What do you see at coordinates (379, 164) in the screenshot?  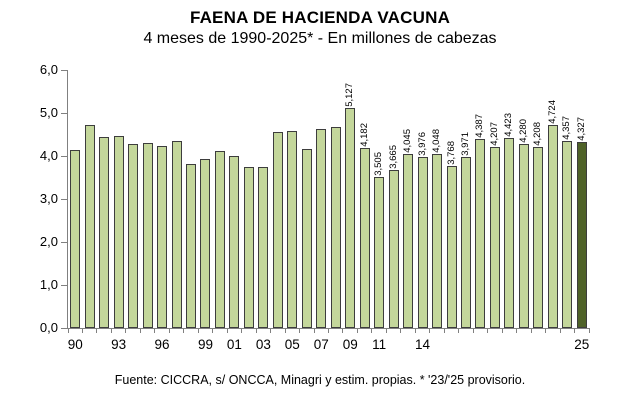 I see `bar-value-label-2011: 3,505` at bounding box center [379, 164].